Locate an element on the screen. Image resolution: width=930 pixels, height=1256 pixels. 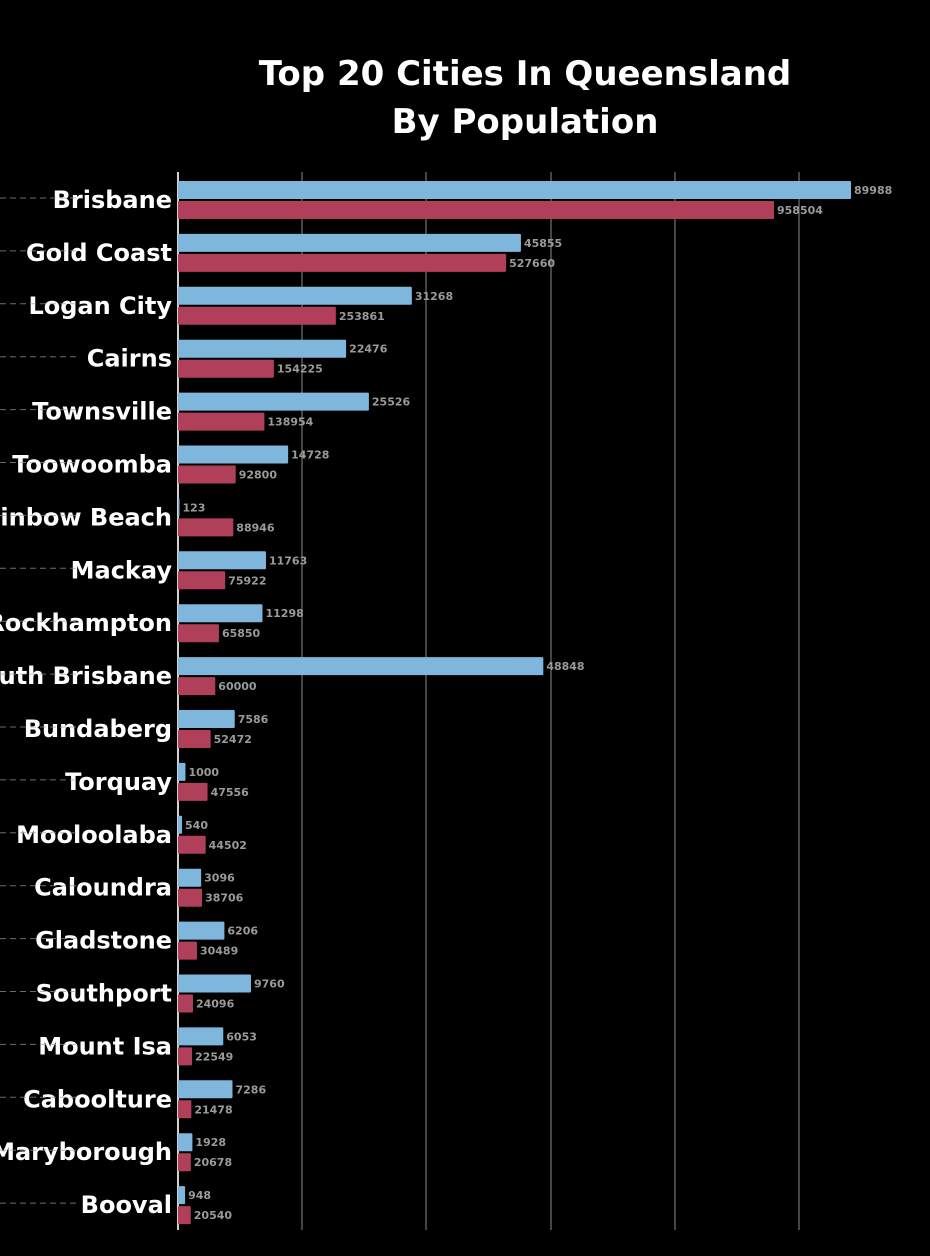
category-label: Mackay is located at coordinates (122, 570).